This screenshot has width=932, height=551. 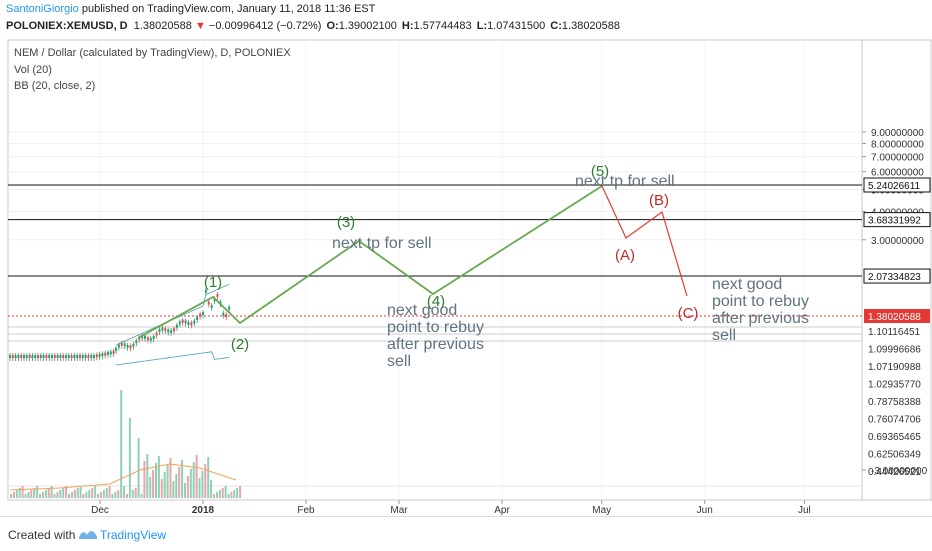 What do you see at coordinates (240, 344) in the screenshot?
I see `wave-label: (2)` at bounding box center [240, 344].